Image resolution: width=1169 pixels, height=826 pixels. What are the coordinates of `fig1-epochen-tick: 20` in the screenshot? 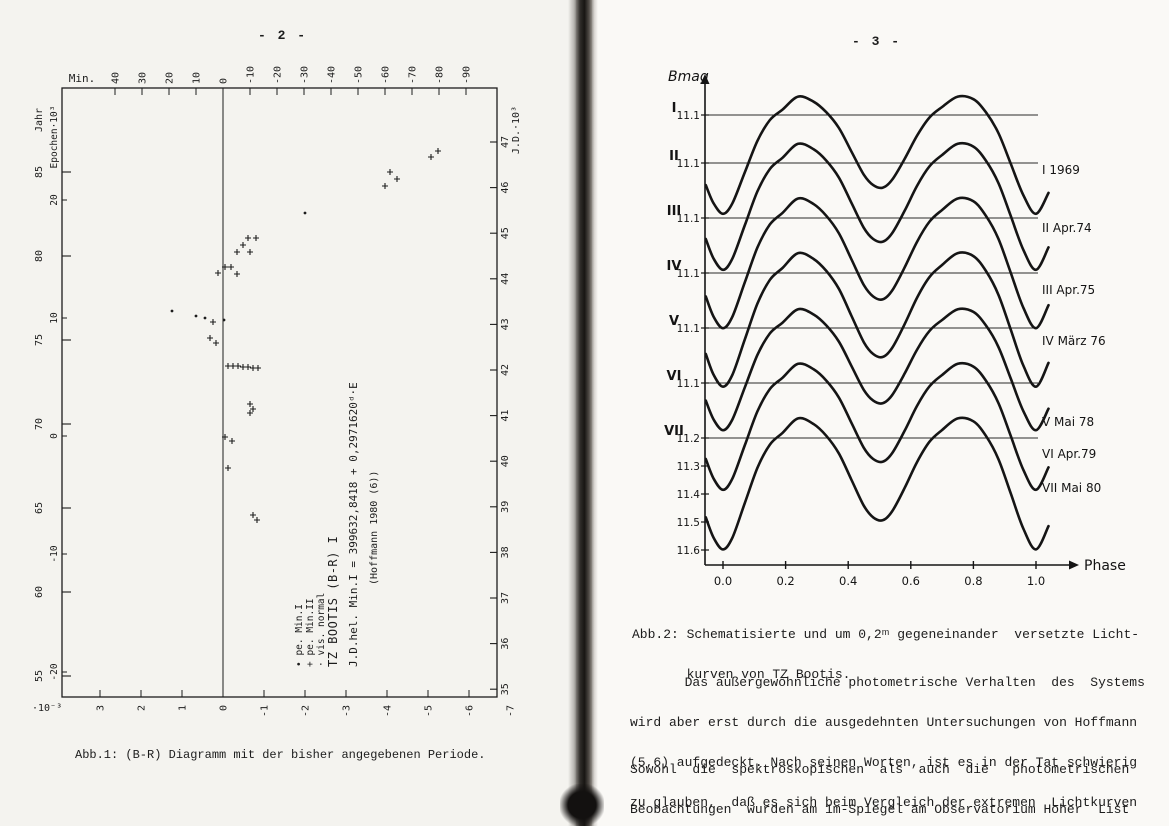 It's located at (54, 200).